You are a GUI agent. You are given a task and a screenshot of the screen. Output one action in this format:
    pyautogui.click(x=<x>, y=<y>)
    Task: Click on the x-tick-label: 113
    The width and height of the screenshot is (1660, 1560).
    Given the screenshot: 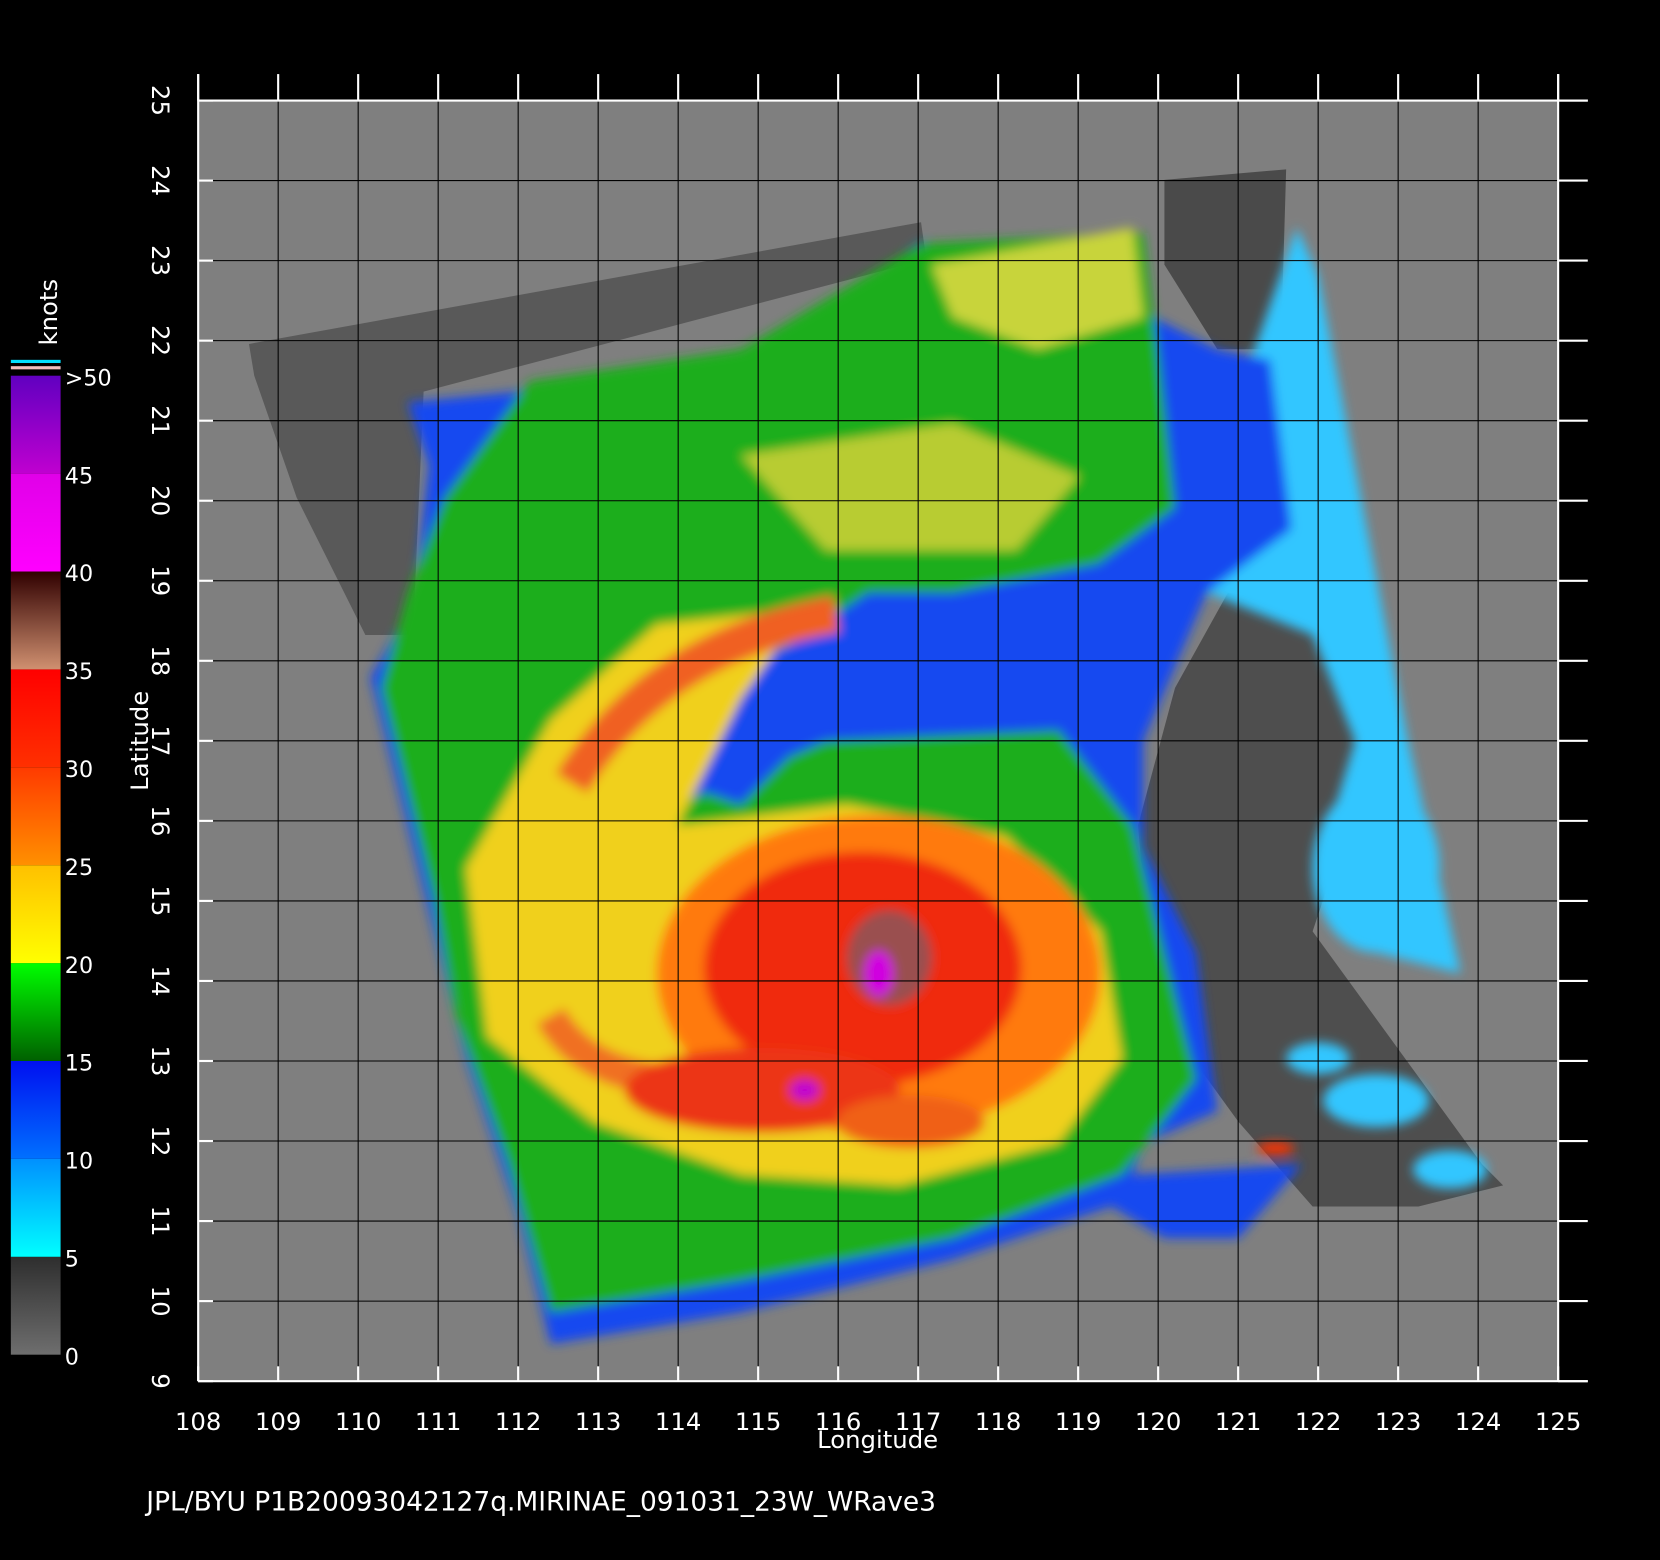 What is the action you would take?
    pyautogui.click(x=598, y=1421)
    